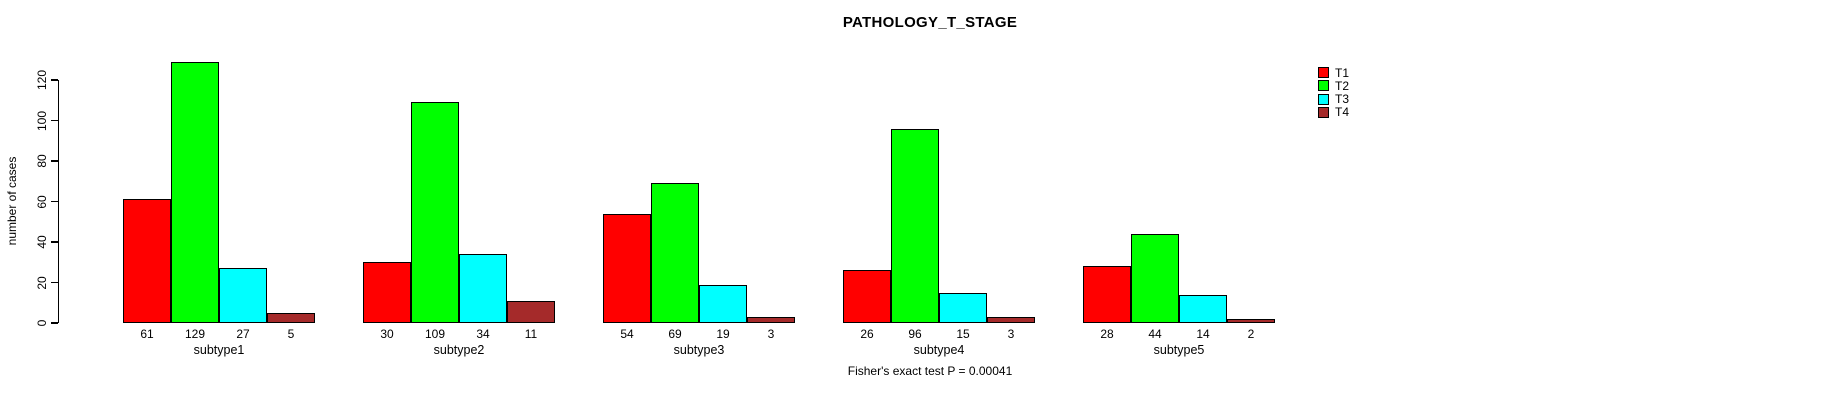  Describe the element at coordinates (1179, 350) in the screenshot. I see `category-label-subtype5: subtype5` at that location.